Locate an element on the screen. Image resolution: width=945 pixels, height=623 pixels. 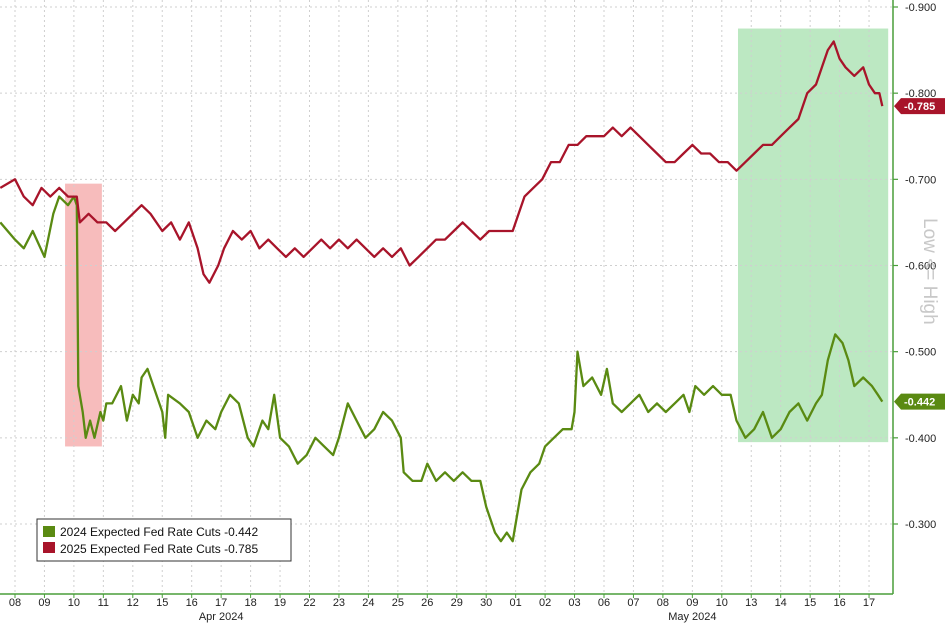
x-tick-label: 22 is located at coordinates (309, 603).